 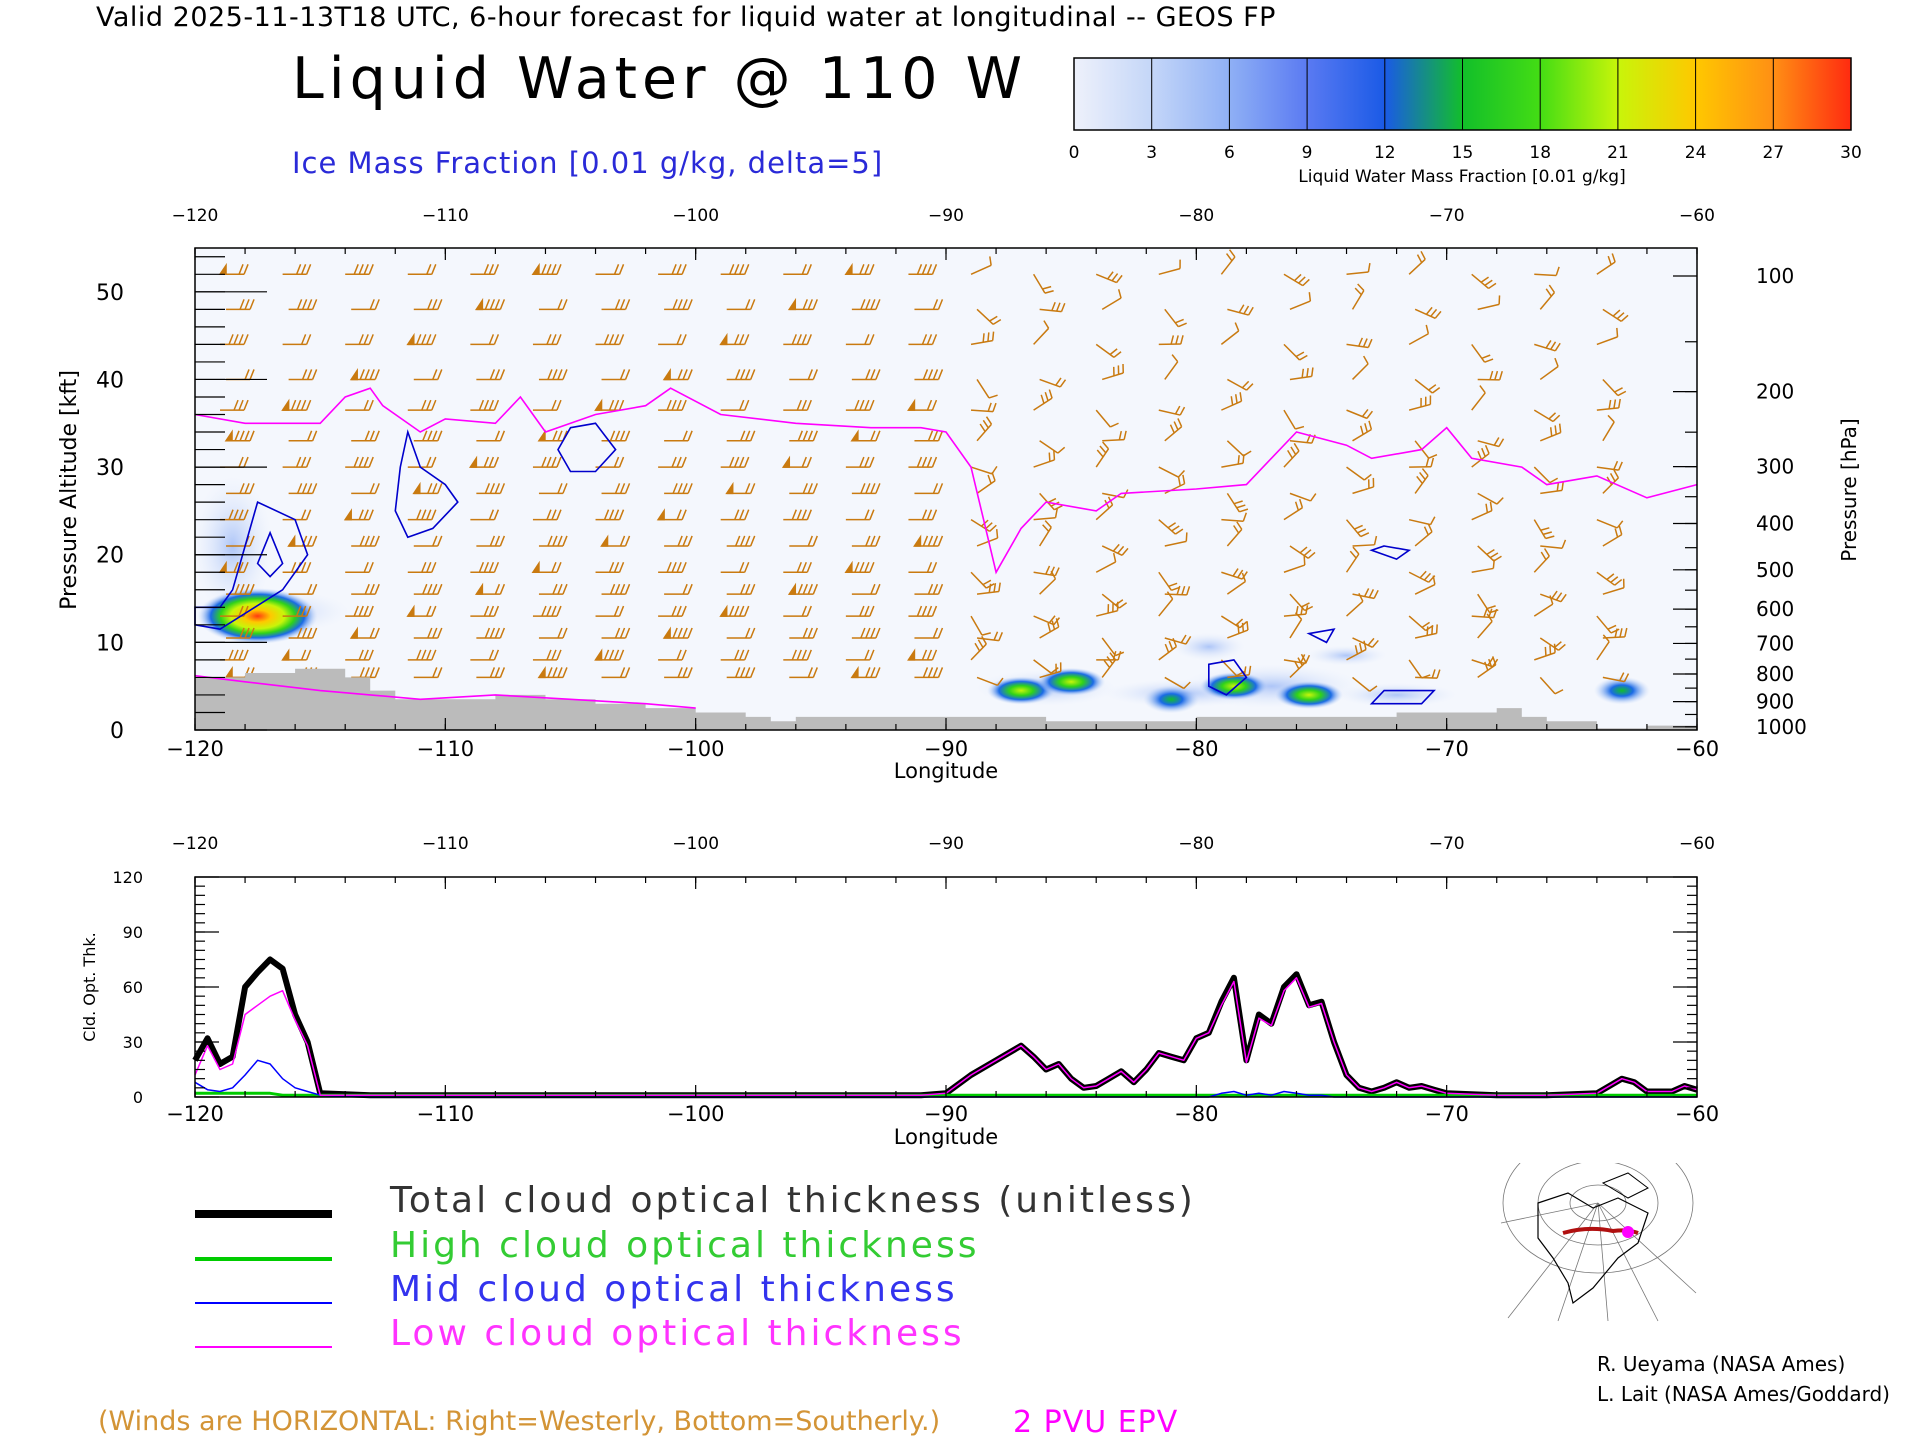 I want to click on x-tick-label: −110, so click(x=445, y=749).